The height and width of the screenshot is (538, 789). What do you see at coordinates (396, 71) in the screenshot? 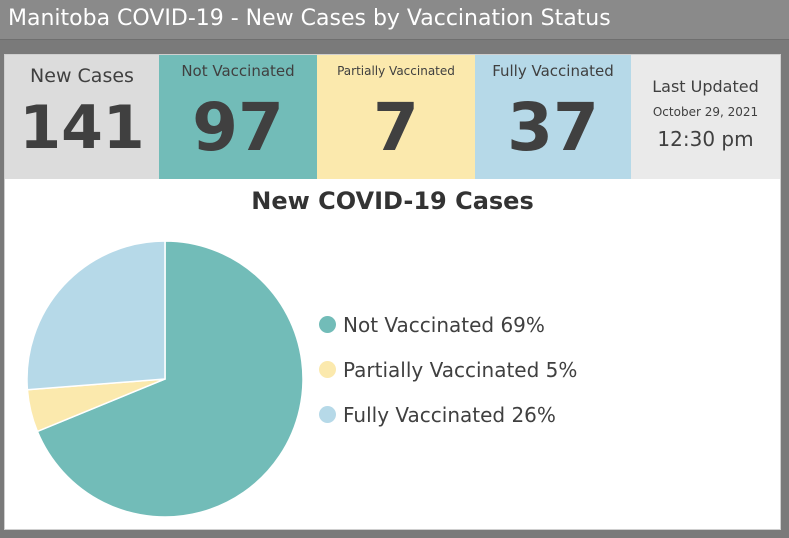
I see `partially-vaccinated-label: Partially Vaccinated` at bounding box center [396, 71].